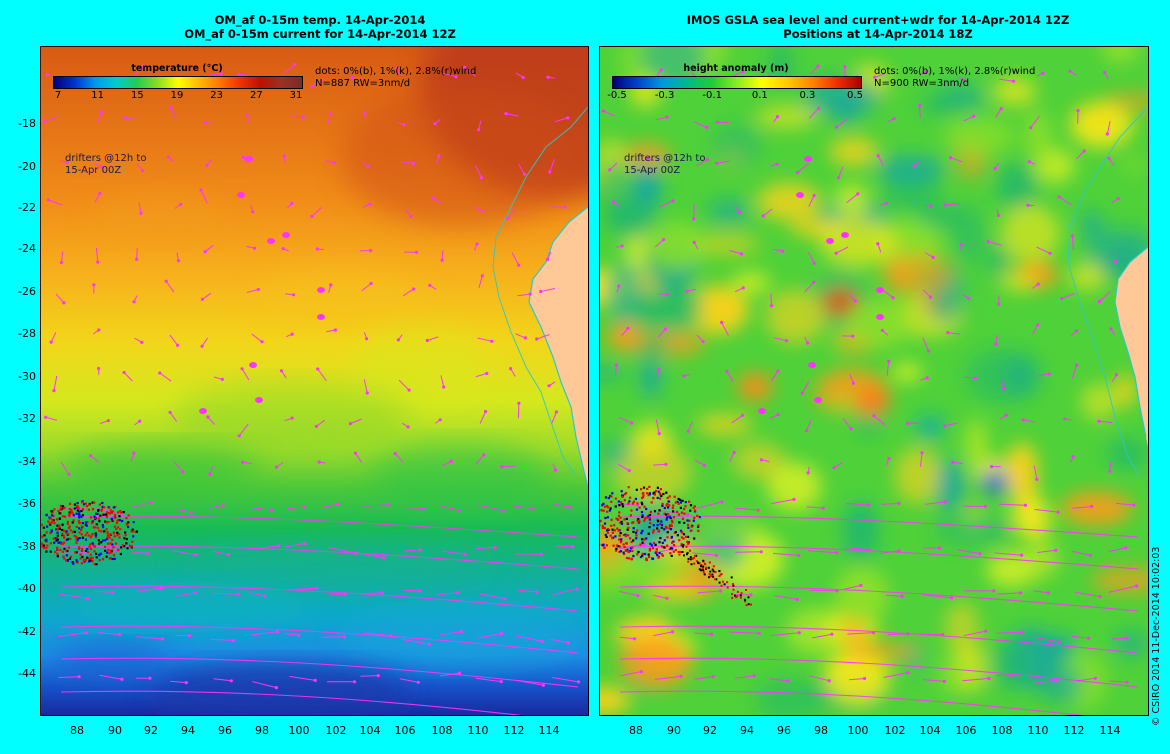  Describe the element at coordinates (442, 730) in the screenshot. I see `x-tick-label: 108` at that location.